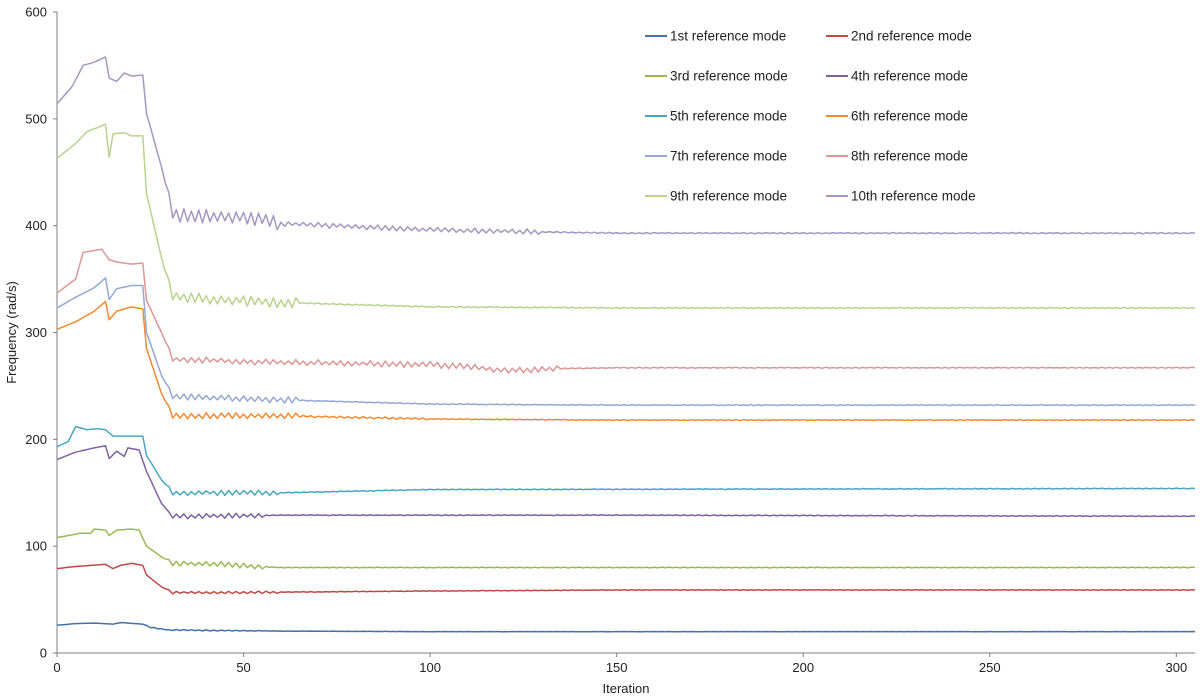 The width and height of the screenshot is (1200, 698). What do you see at coordinates (11, 332) in the screenshot?
I see `y-axis-label: Frequency (rad/s)` at bounding box center [11, 332].